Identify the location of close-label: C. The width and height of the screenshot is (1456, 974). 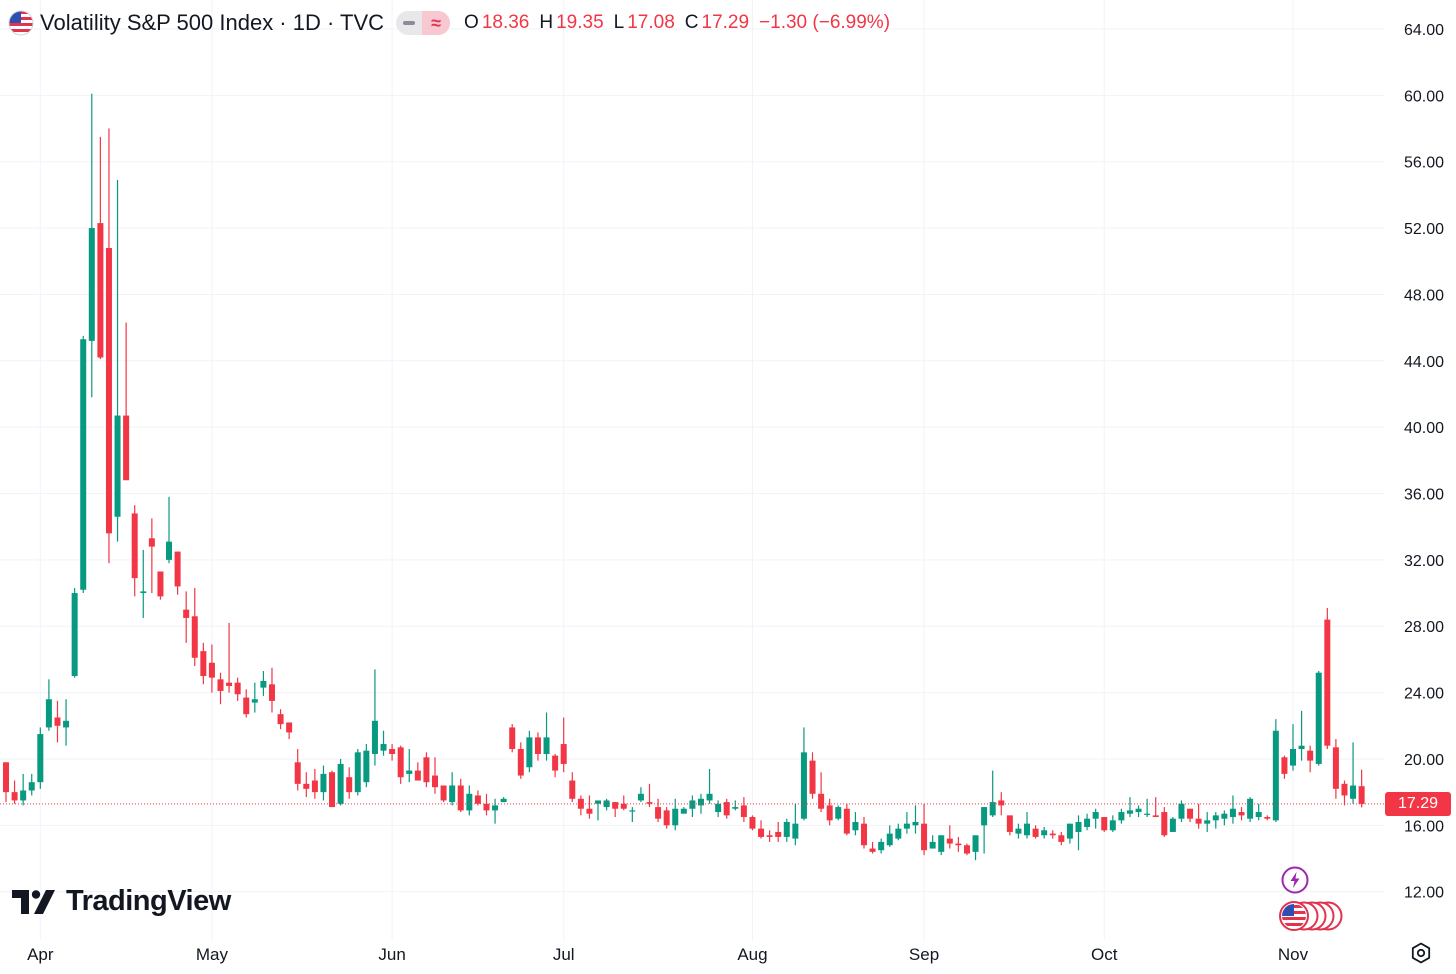
(691, 22).